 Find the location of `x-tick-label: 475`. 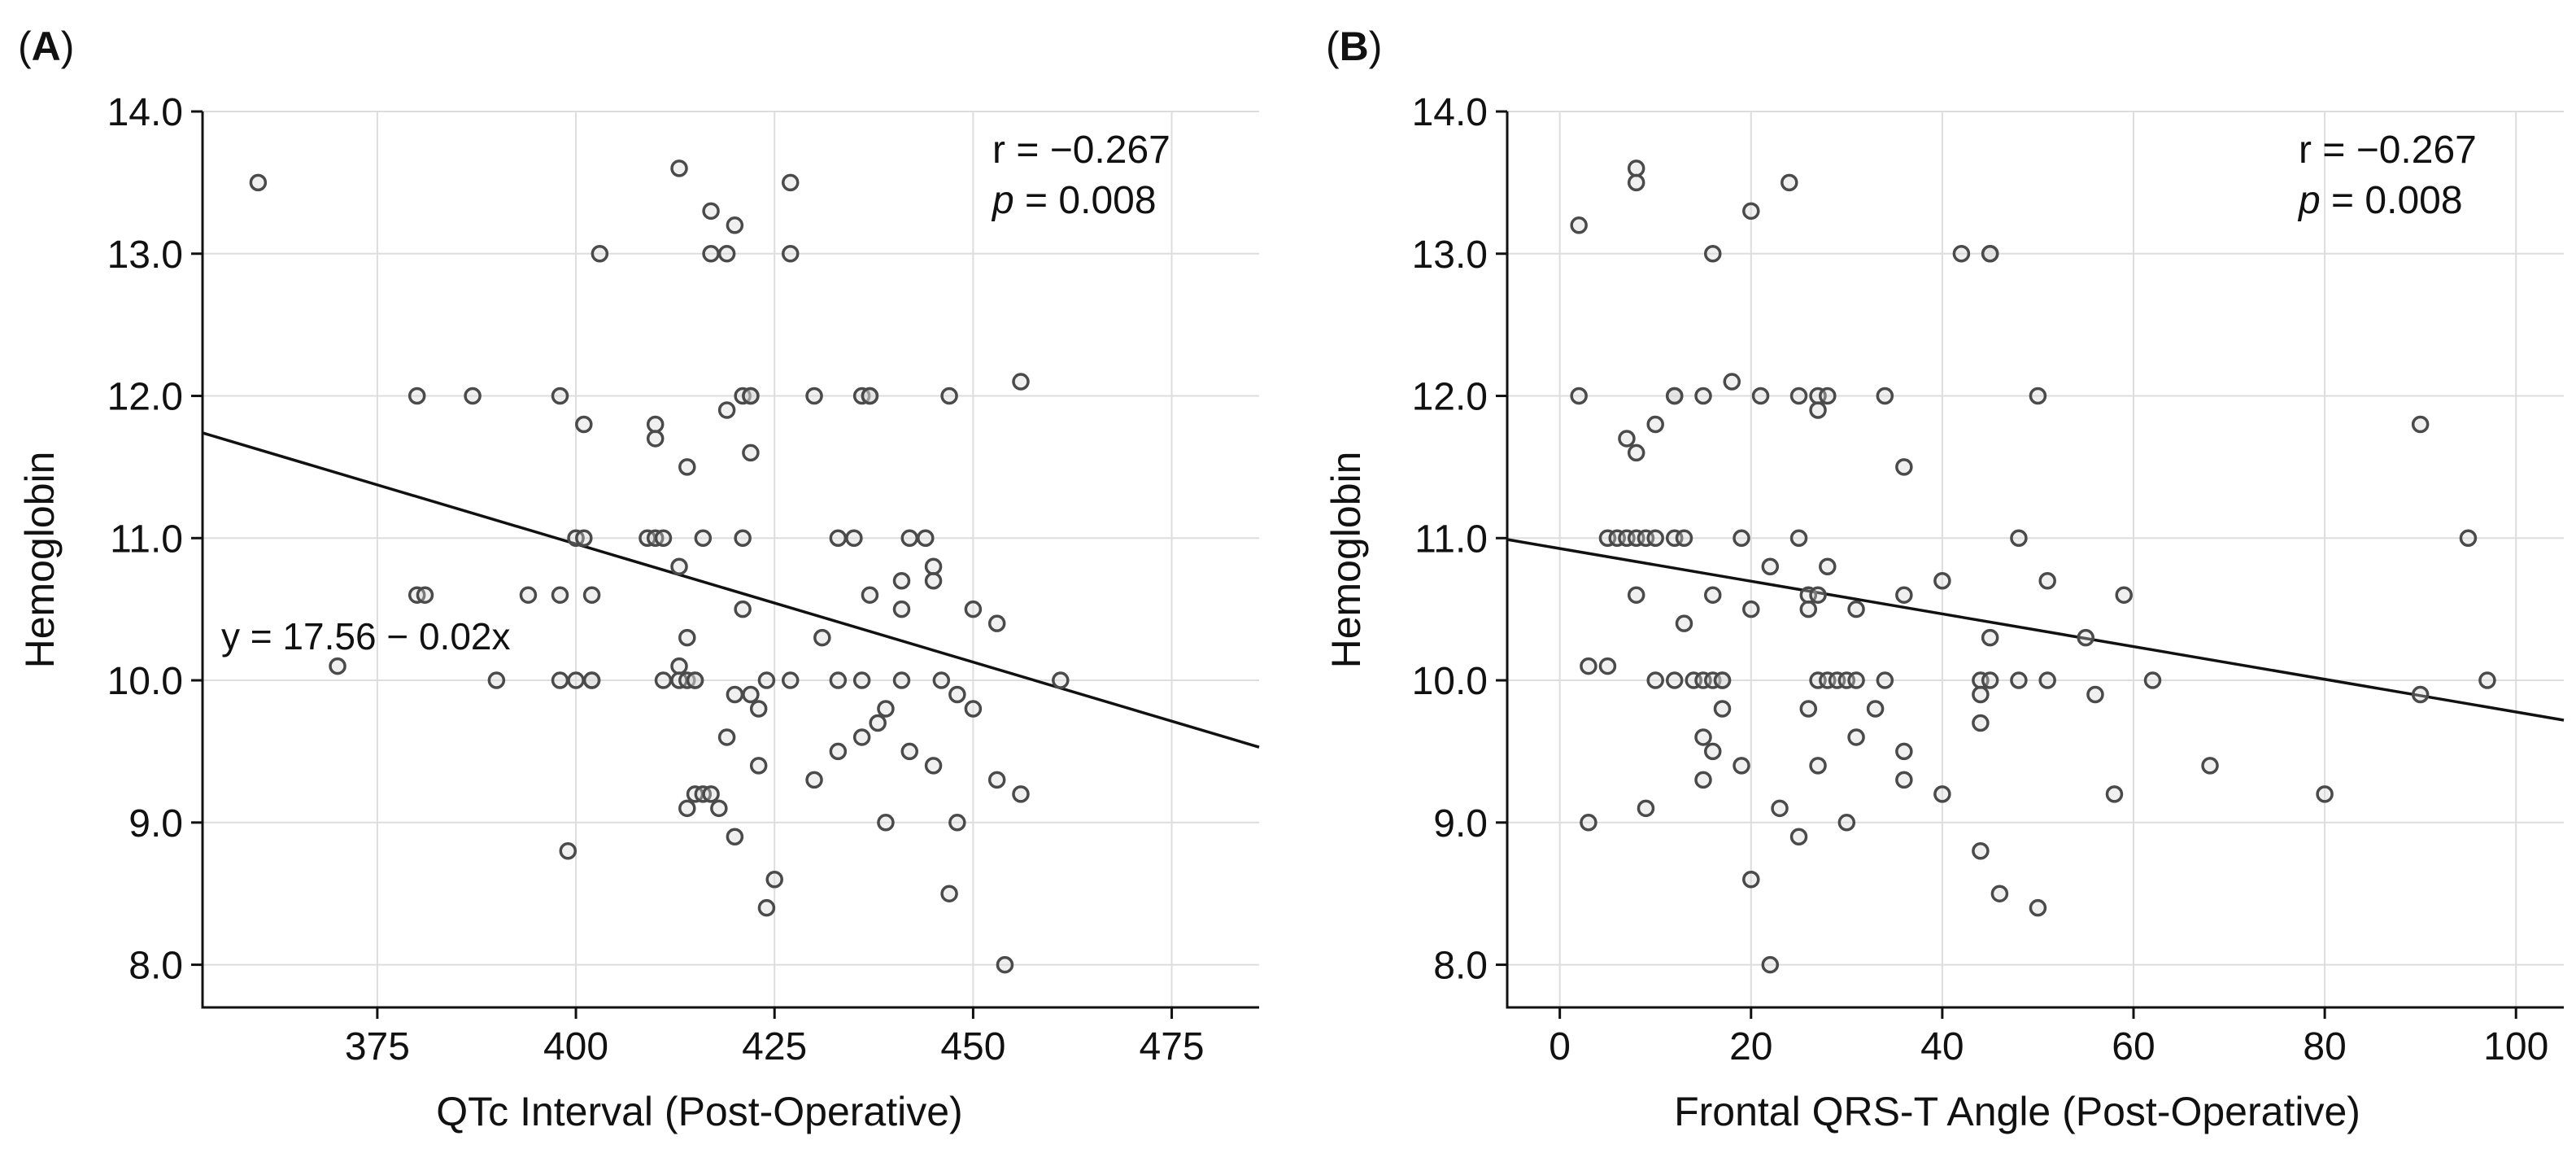

x-tick-label: 475 is located at coordinates (1172, 1046).